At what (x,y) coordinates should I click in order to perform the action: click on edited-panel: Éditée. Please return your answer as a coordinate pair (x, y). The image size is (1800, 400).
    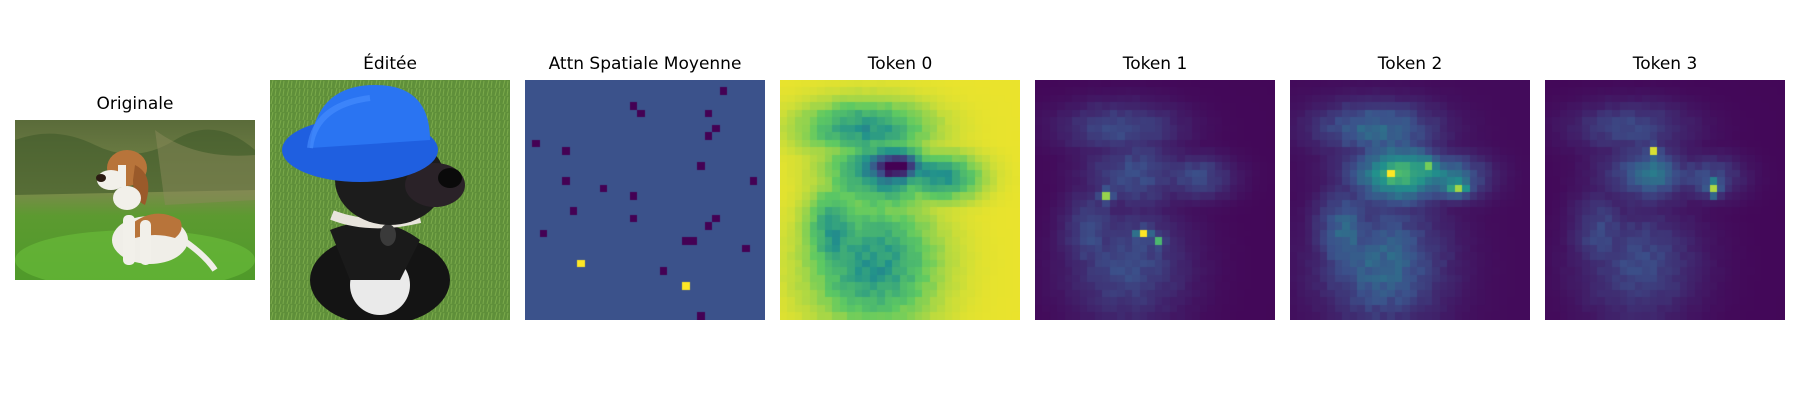
    Looking at the image, I should click on (390, 180).